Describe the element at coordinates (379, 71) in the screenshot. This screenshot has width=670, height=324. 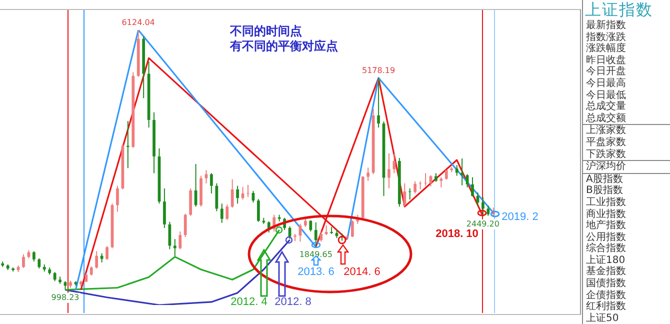
I see `annotation: 5178.19` at that location.